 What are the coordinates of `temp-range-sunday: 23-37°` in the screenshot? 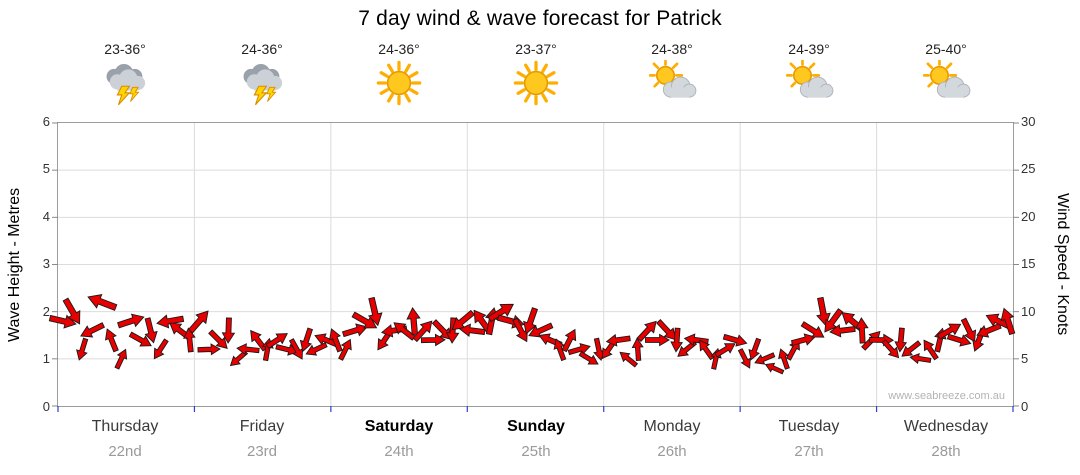 It's located at (536, 49).